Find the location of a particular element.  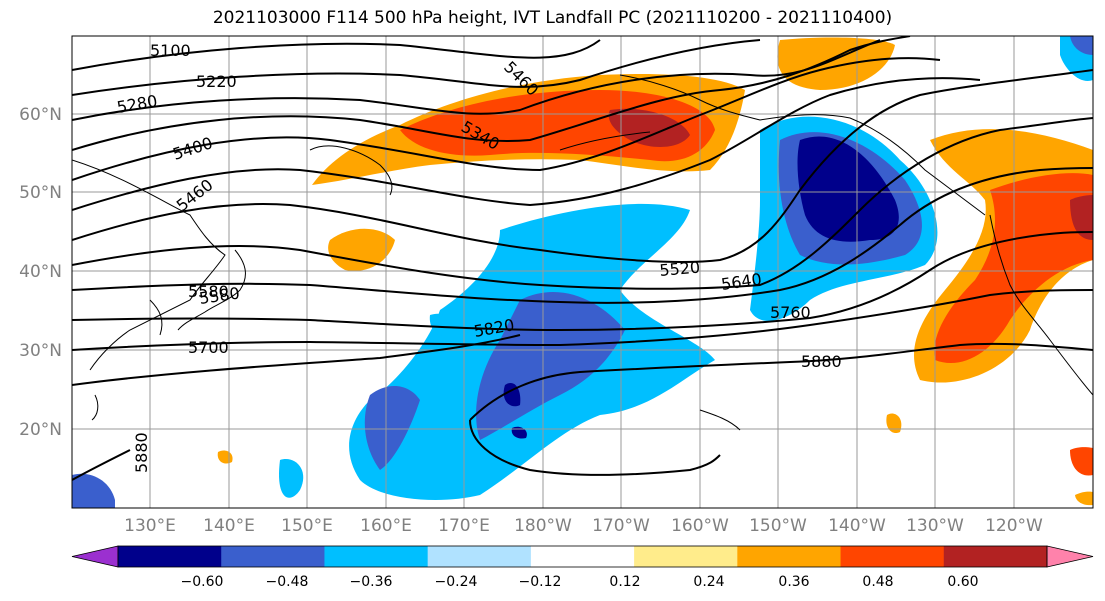

lon-label: 170°E is located at coordinates (464, 526).